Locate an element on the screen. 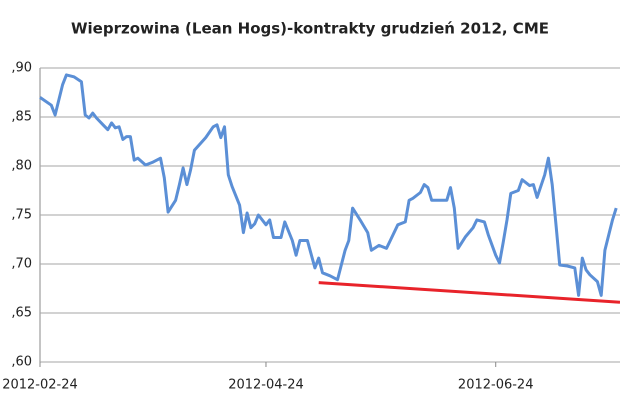  y-tick-label: ,70 is located at coordinates (21, 264).